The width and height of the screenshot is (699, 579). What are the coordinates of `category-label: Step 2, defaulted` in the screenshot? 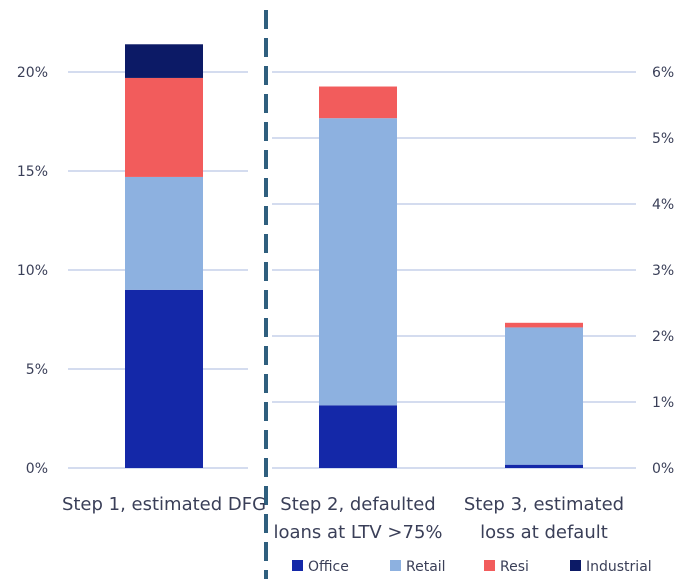 It's located at (357, 504).